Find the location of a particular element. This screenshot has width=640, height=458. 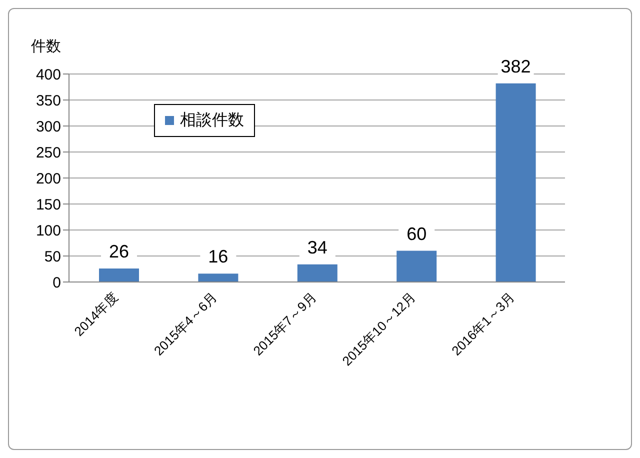

legend-label: 相談件数 is located at coordinates (211, 120).